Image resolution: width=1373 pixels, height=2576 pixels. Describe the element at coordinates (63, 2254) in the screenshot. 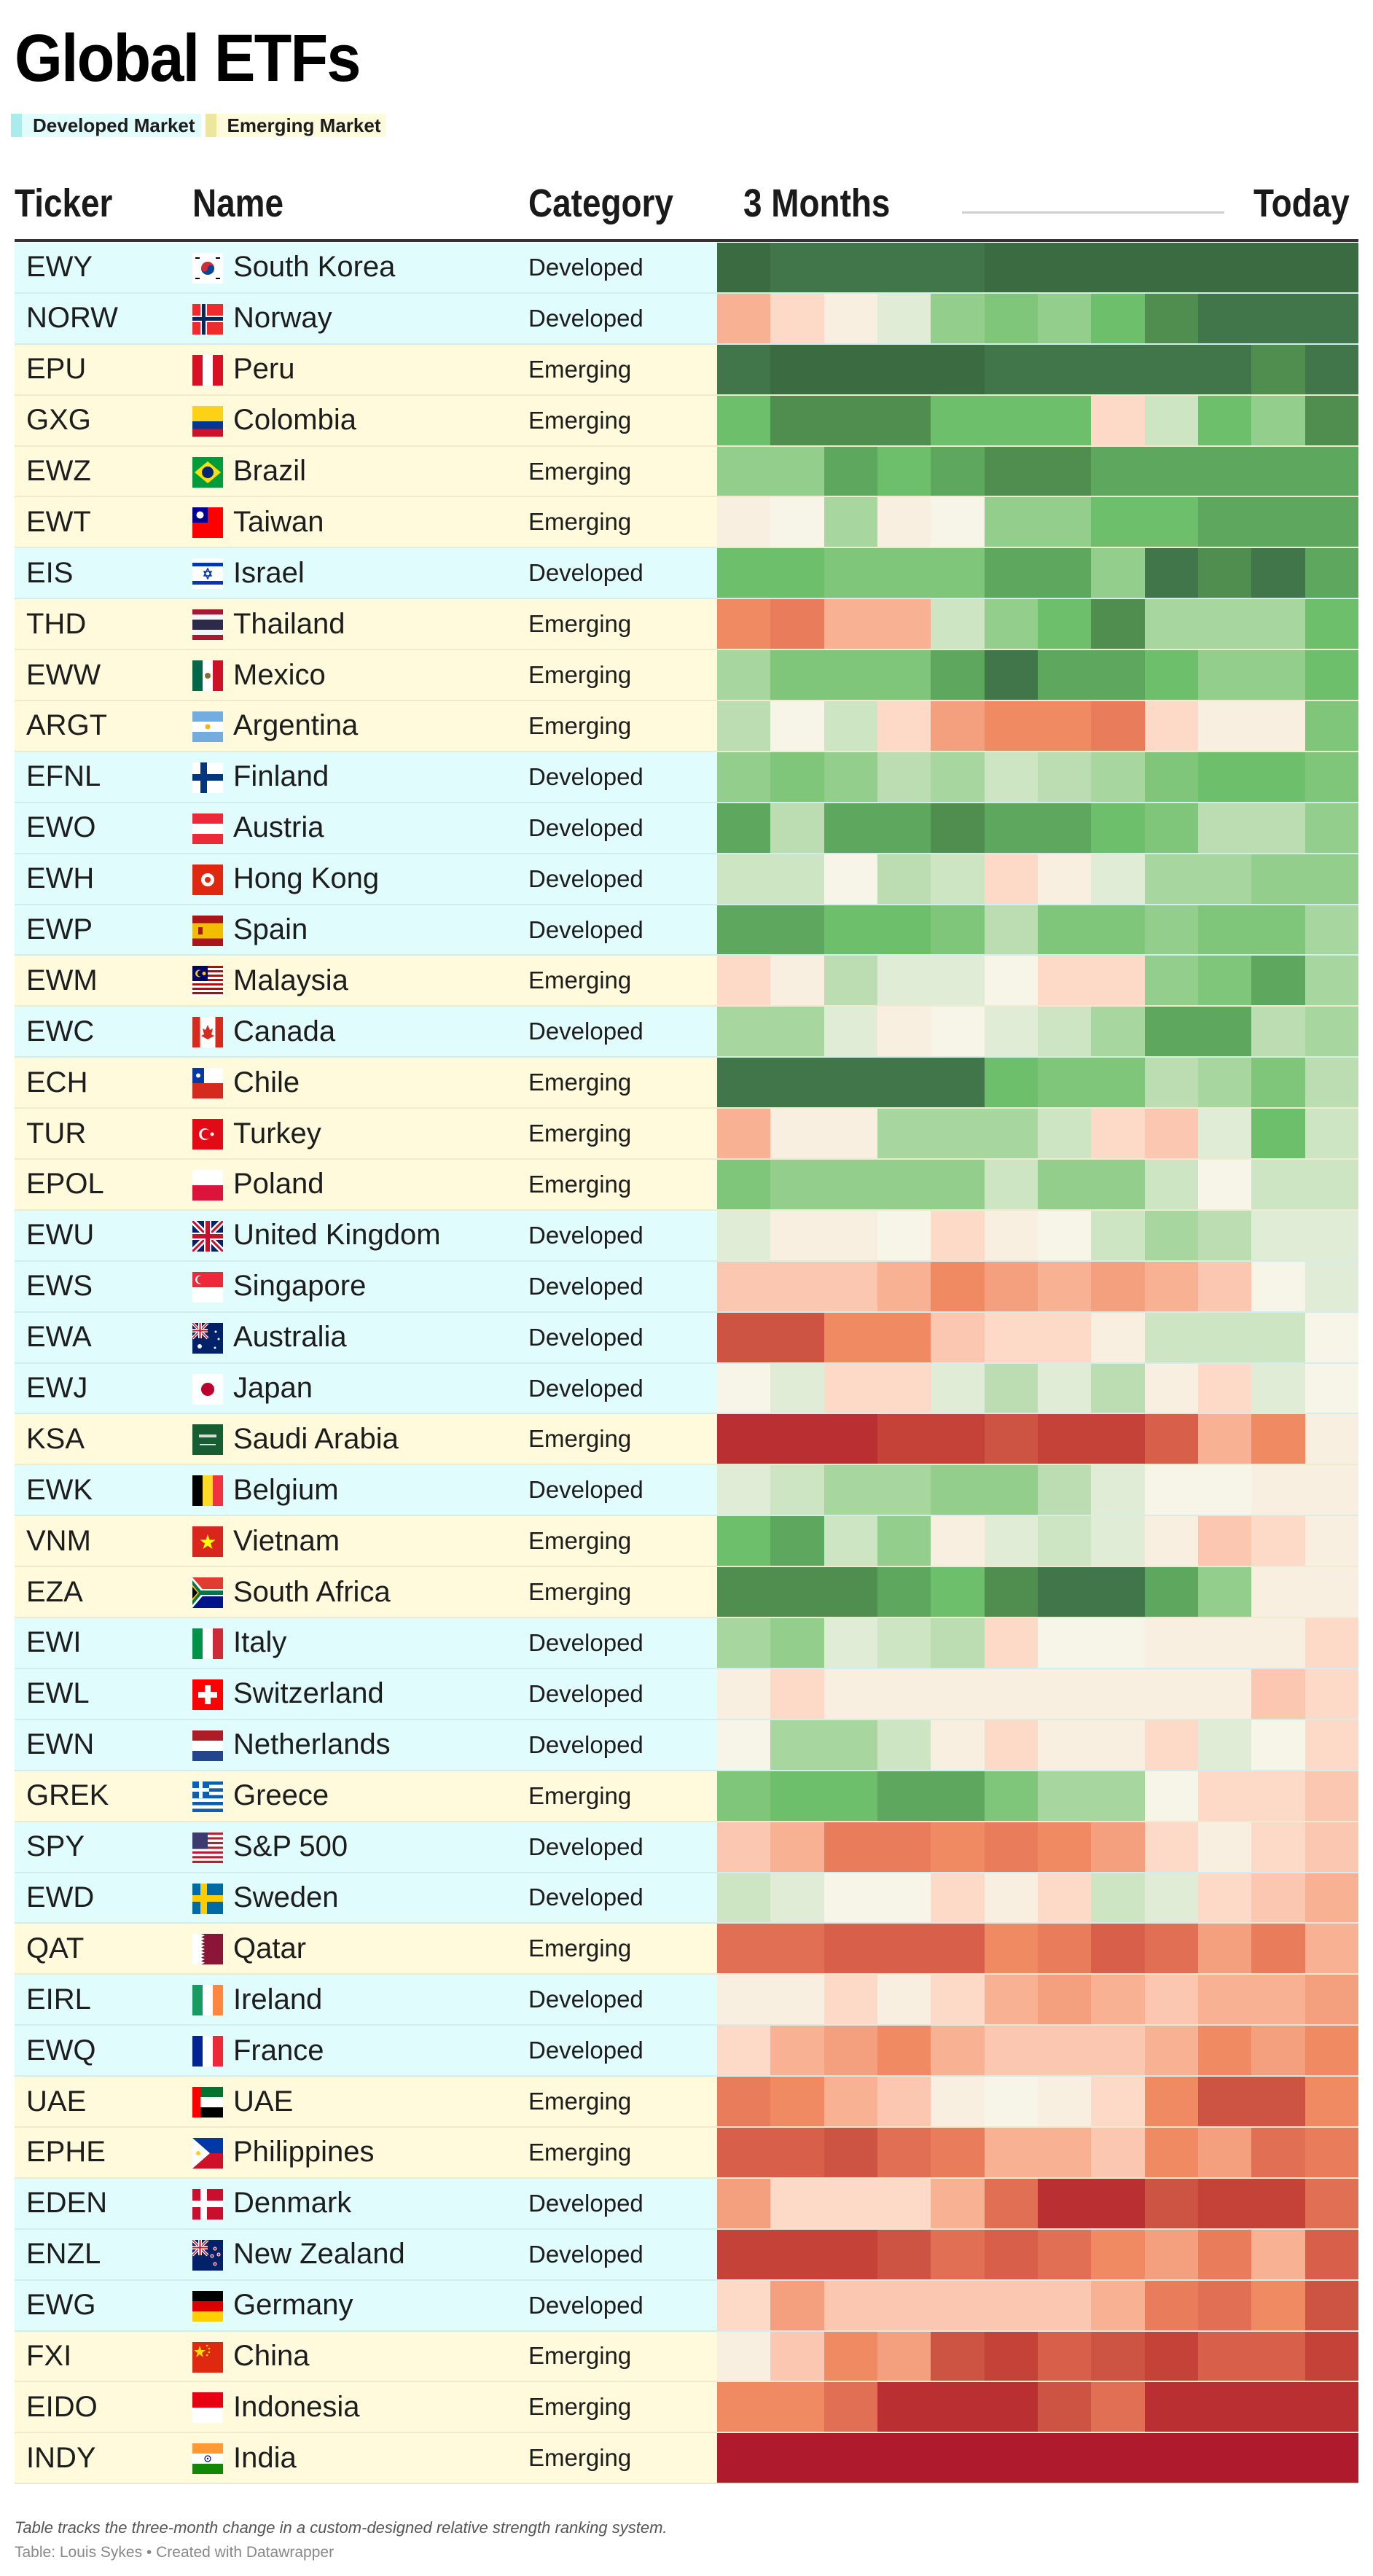

I see `ticker-cell: ENZL` at that location.